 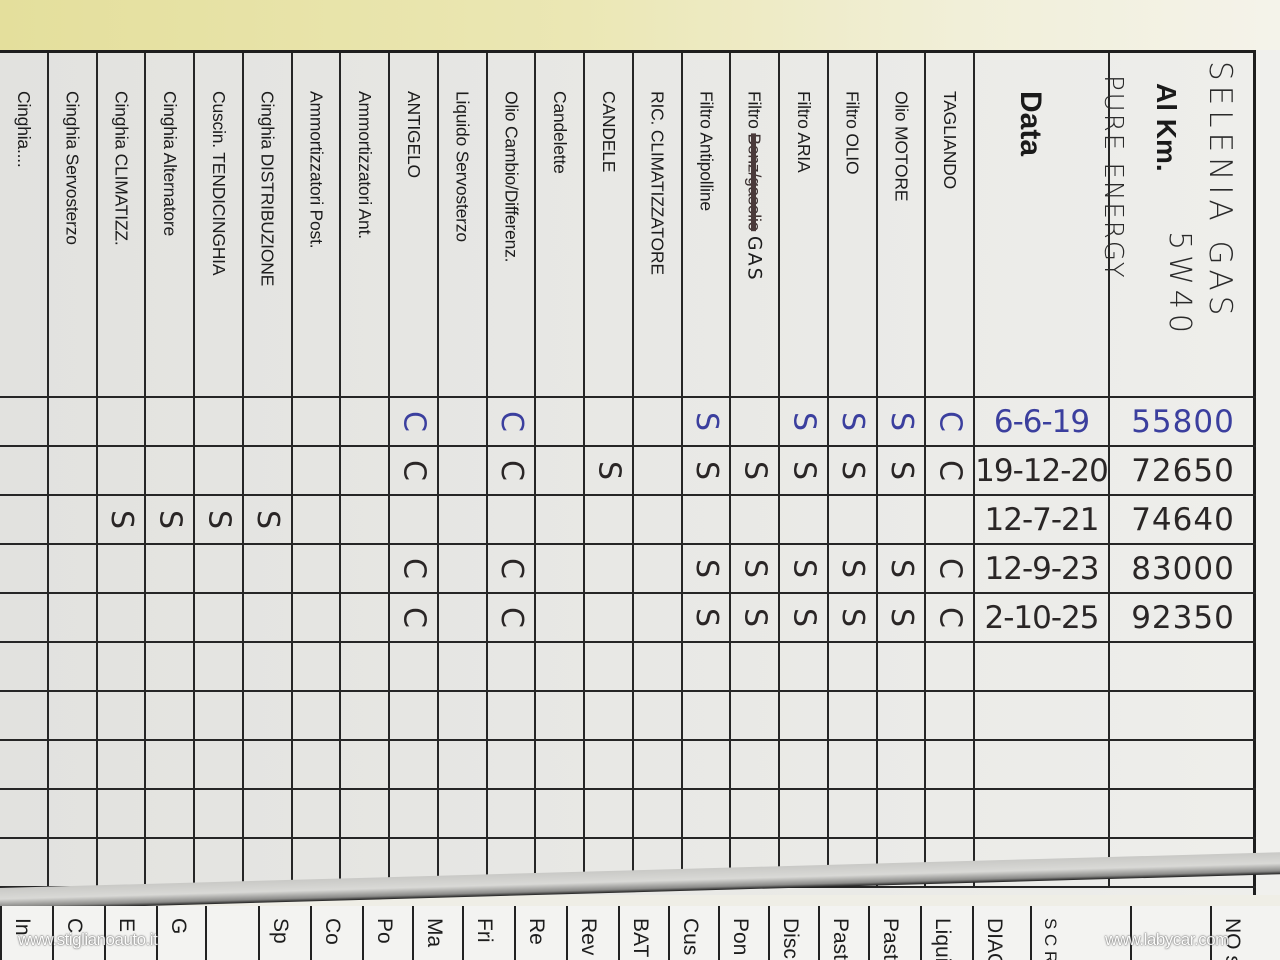 I want to click on item-header-cell: ANTIGELO, so click(x=414, y=225).